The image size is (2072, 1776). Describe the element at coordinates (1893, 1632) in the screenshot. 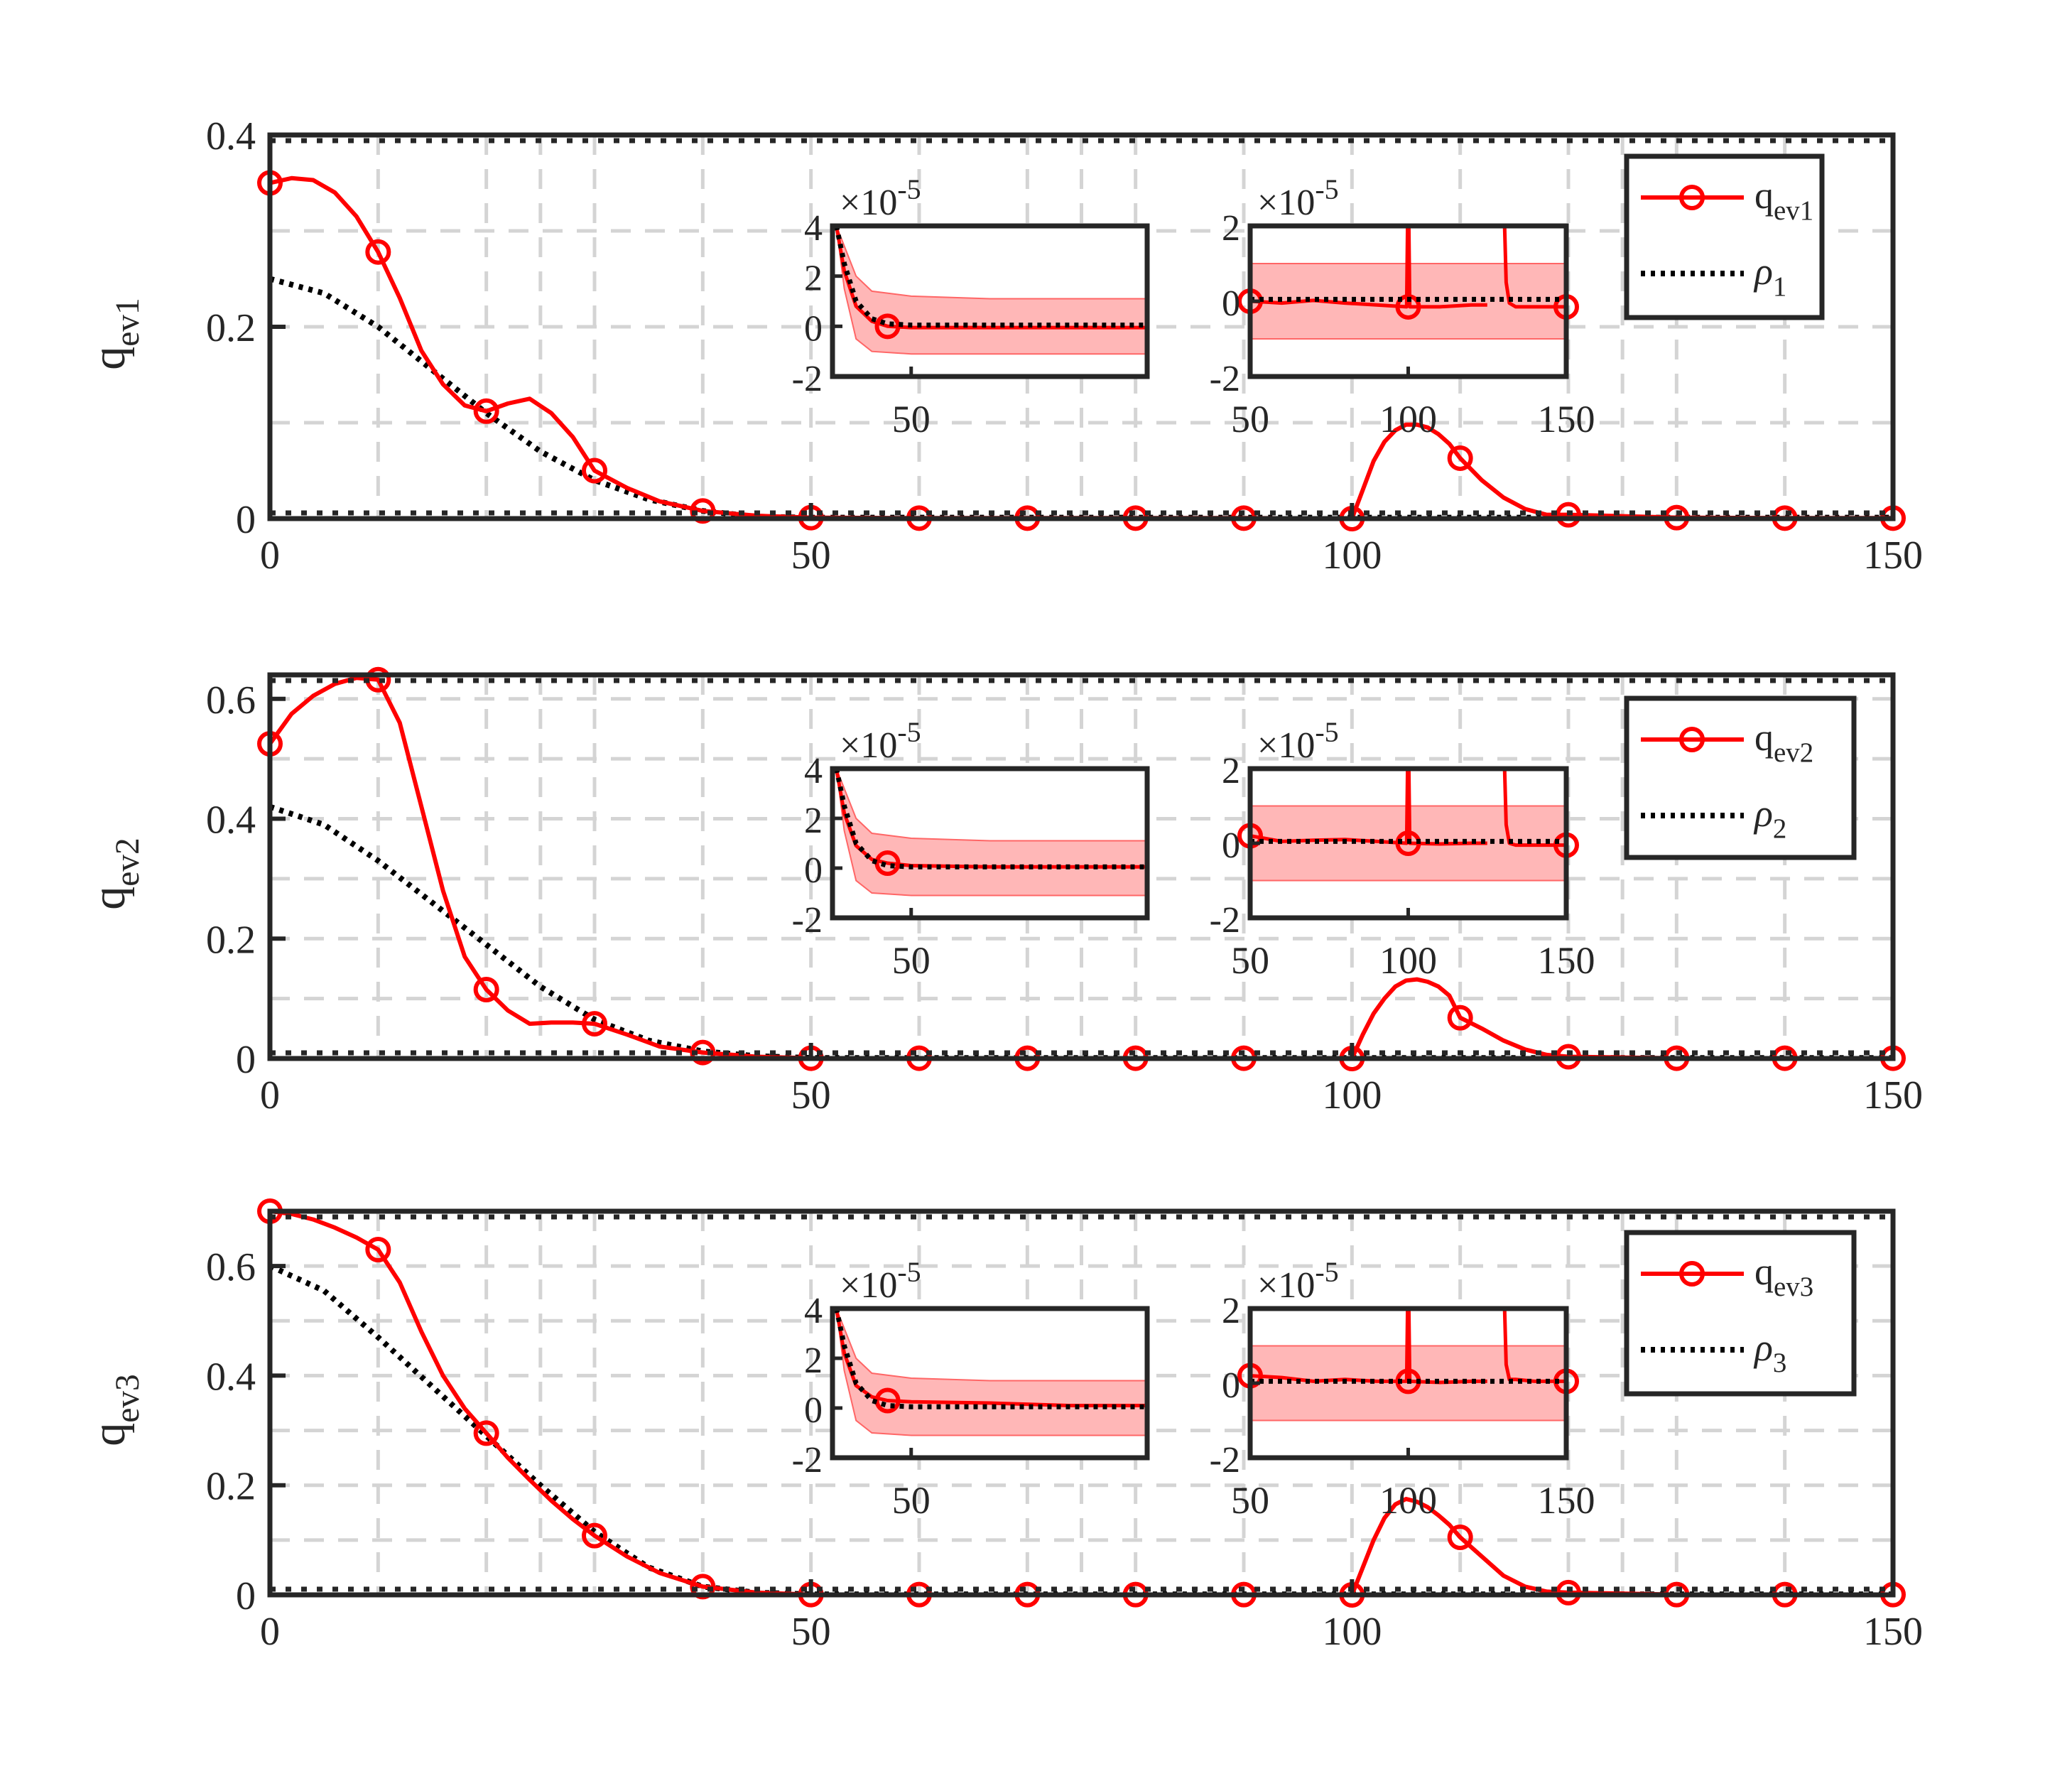

I see `x-tick-label: 150` at that location.